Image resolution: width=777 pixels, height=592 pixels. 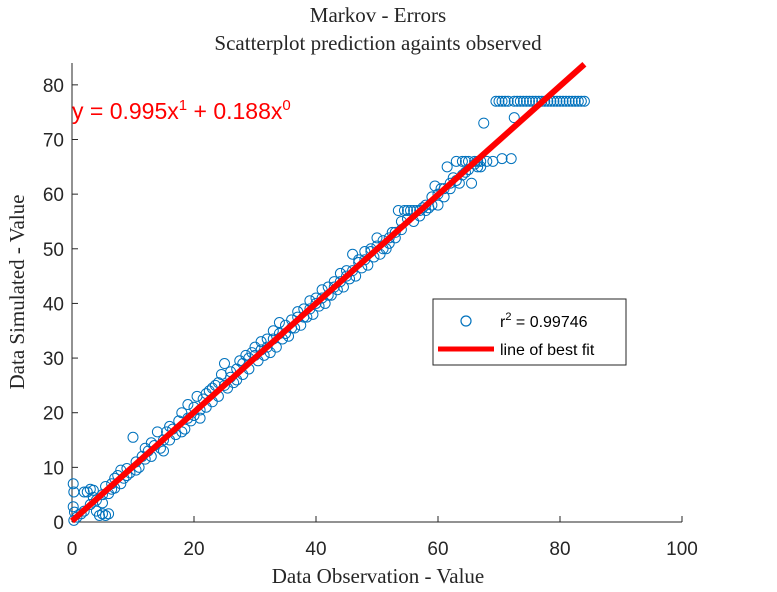 I want to click on legend-r2-suffix: = 0.99746, so click(x=549, y=322).